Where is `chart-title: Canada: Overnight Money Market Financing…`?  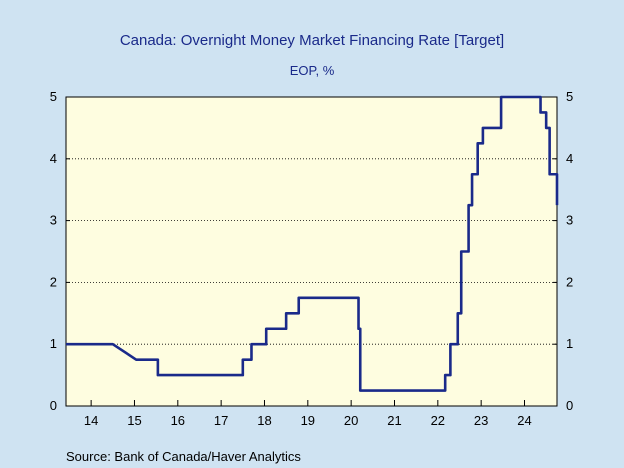 chart-title: Canada: Overnight Money Market Financing… is located at coordinates (312, 40).